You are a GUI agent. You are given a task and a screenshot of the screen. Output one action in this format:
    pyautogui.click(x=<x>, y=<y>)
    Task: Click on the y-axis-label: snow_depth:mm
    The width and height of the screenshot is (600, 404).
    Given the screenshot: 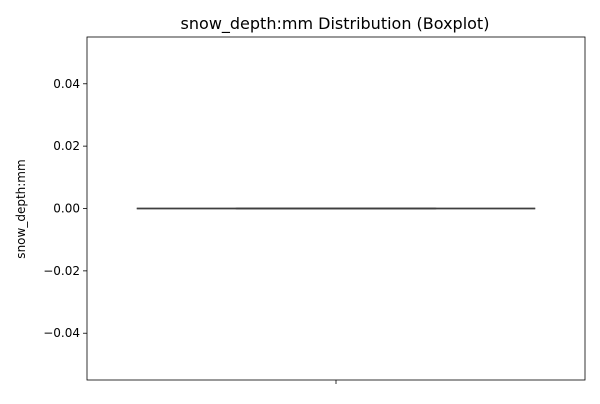 What is the action you would take?
    pyautogui.click(x=21, y=208)
    